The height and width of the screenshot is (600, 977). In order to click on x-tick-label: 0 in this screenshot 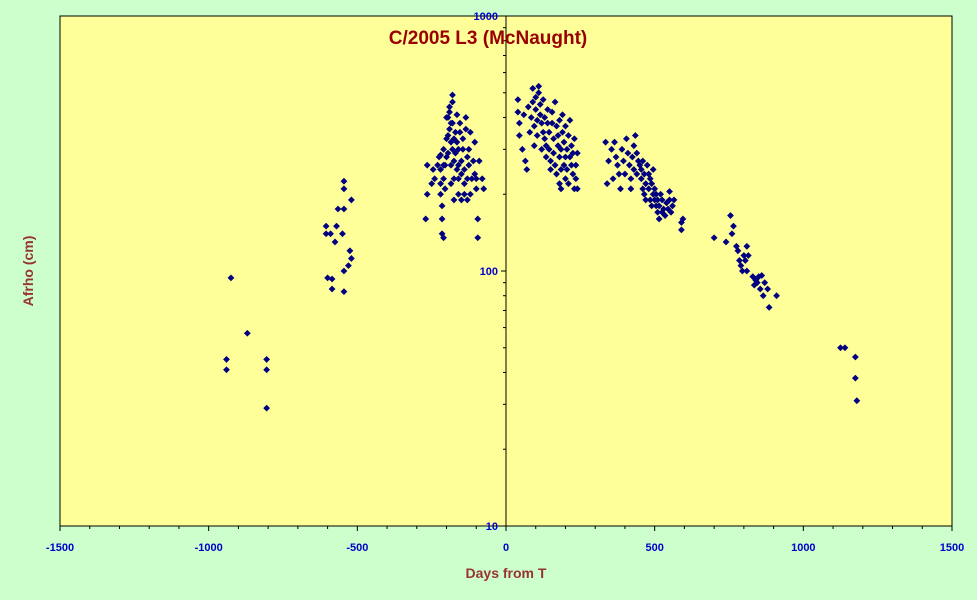, I will do `click(506, 548)`.